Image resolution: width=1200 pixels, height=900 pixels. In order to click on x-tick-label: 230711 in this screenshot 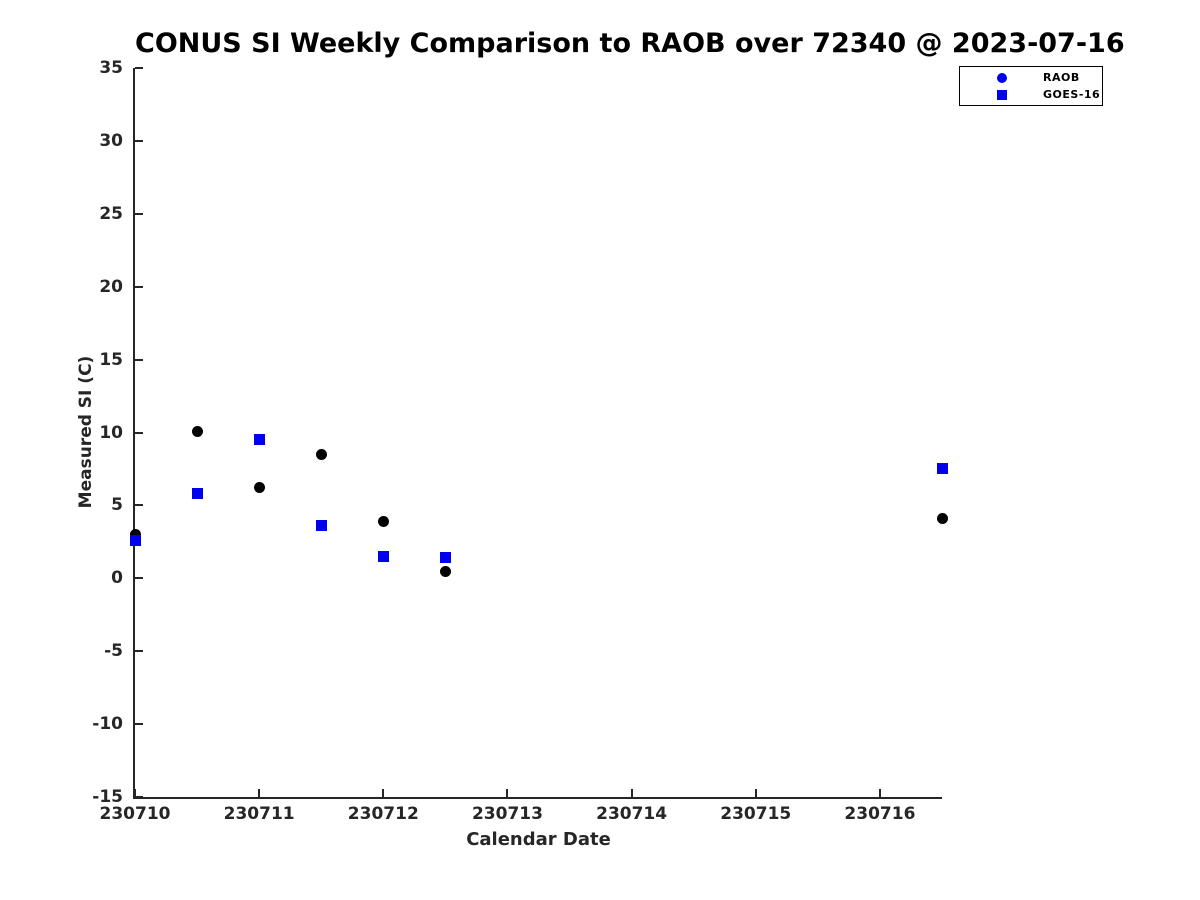, I will do `click(259, 814)`.